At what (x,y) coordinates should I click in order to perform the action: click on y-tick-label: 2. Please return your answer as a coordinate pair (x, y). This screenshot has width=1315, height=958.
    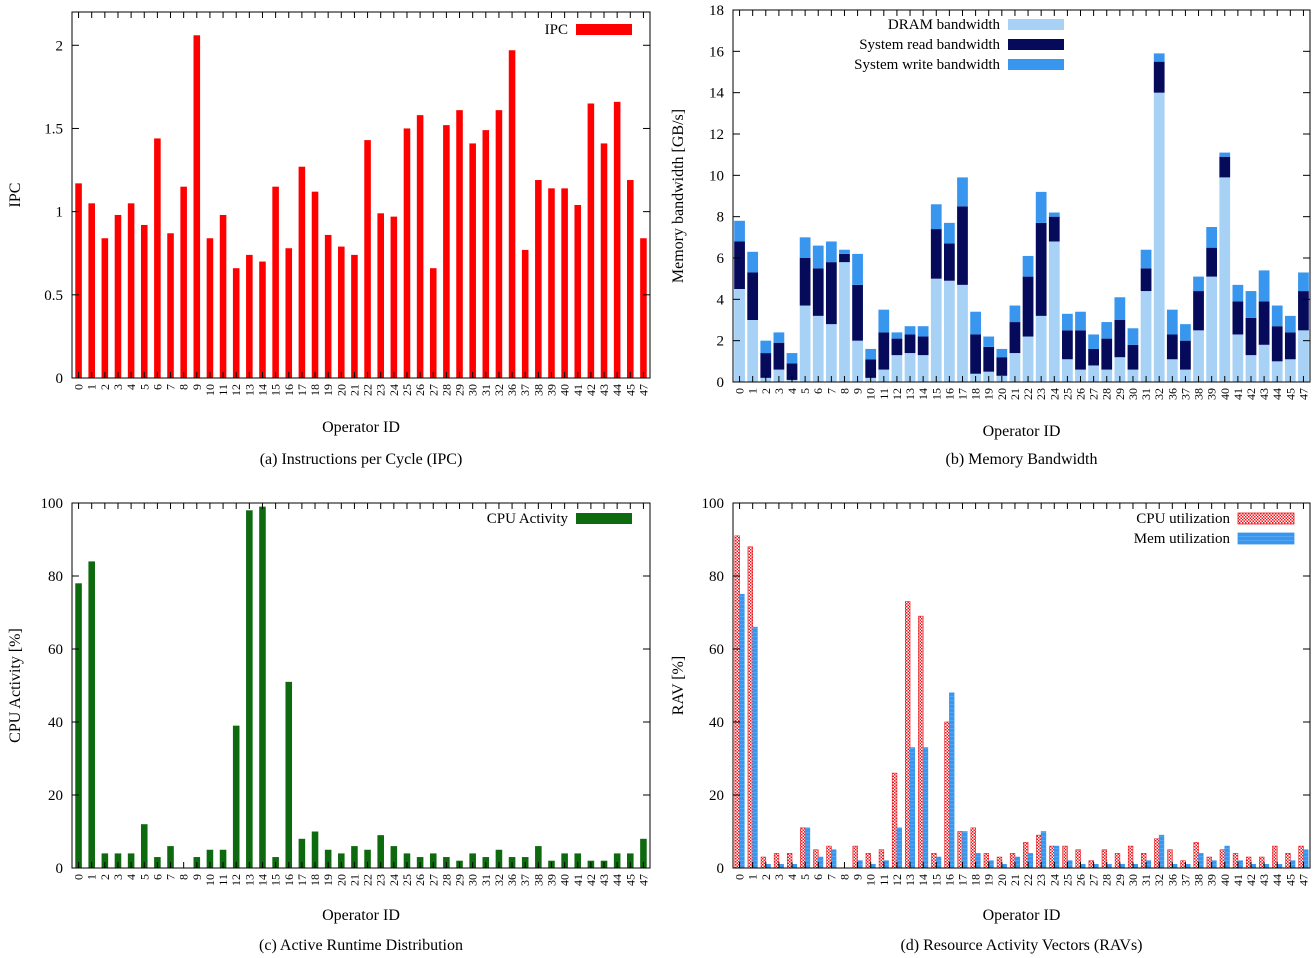
    Looking at the image, I should click on (60, 46).